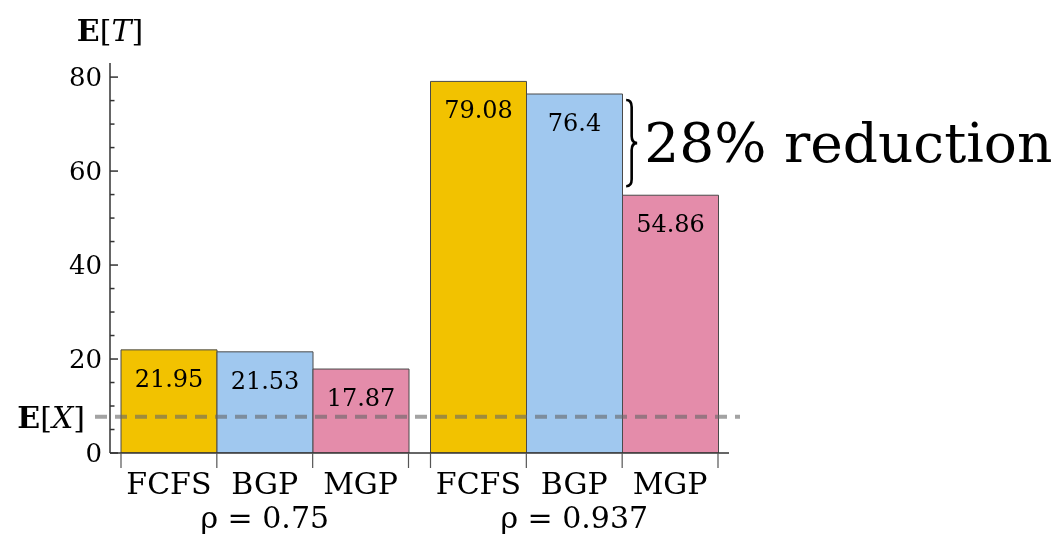  What do you see at coordinates (85, 359) in the screenshot?
I see `y-tick-label: 20` at bounding box center [85, 359].